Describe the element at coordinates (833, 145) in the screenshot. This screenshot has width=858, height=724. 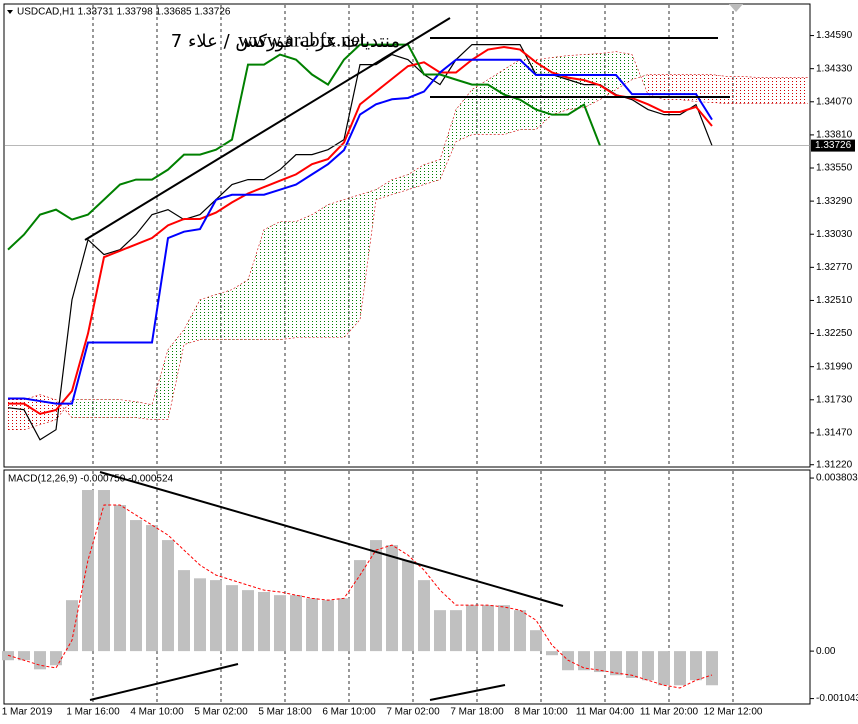
I see `last-price-box` at that location.